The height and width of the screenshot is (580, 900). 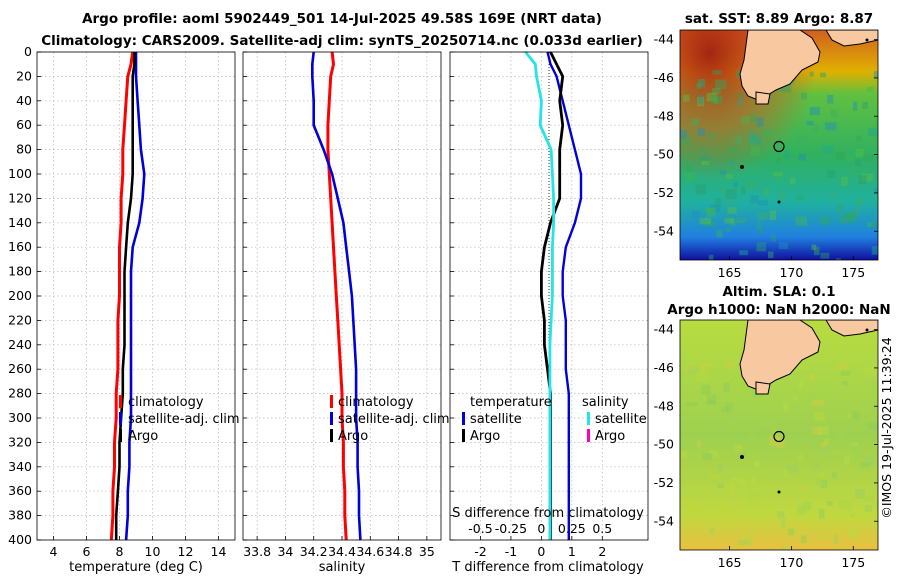 What do you see at coordinates (20, 539) in the screenshot?
I see `depth-tick-label: 400` at bounding box center [20, 539].